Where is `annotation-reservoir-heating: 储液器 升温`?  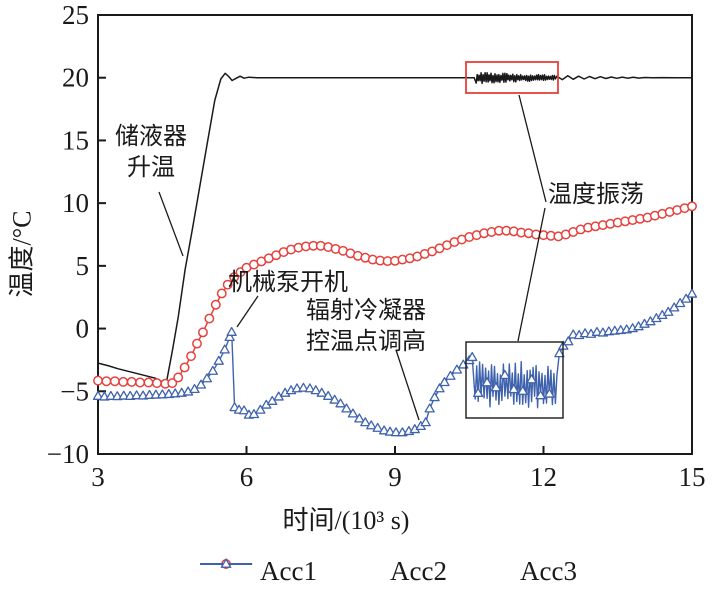 annotation-reservoir-heating: 储液器 升温 is located at coordinates (151, 153).